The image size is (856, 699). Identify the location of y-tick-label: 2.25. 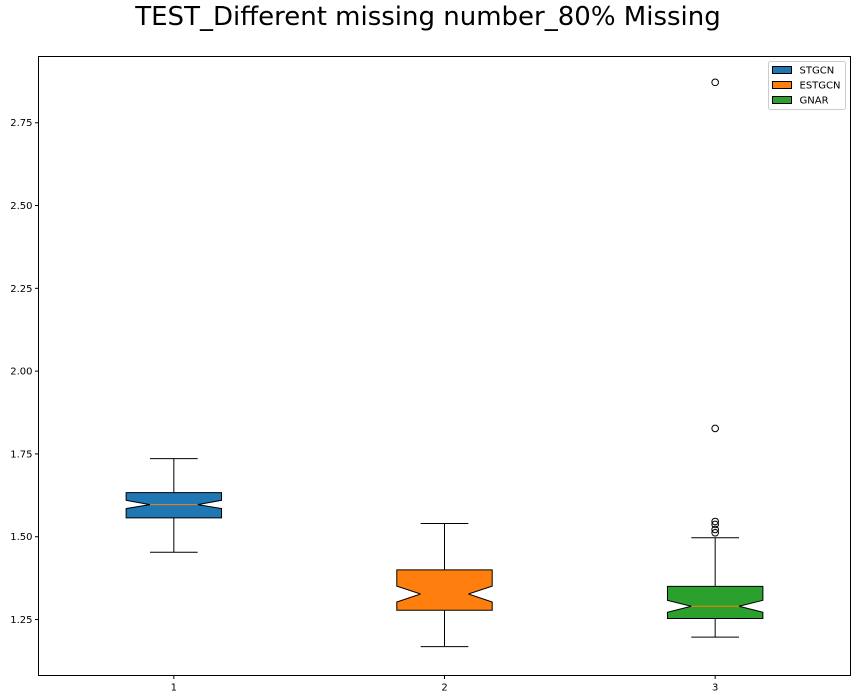
(21, 289).